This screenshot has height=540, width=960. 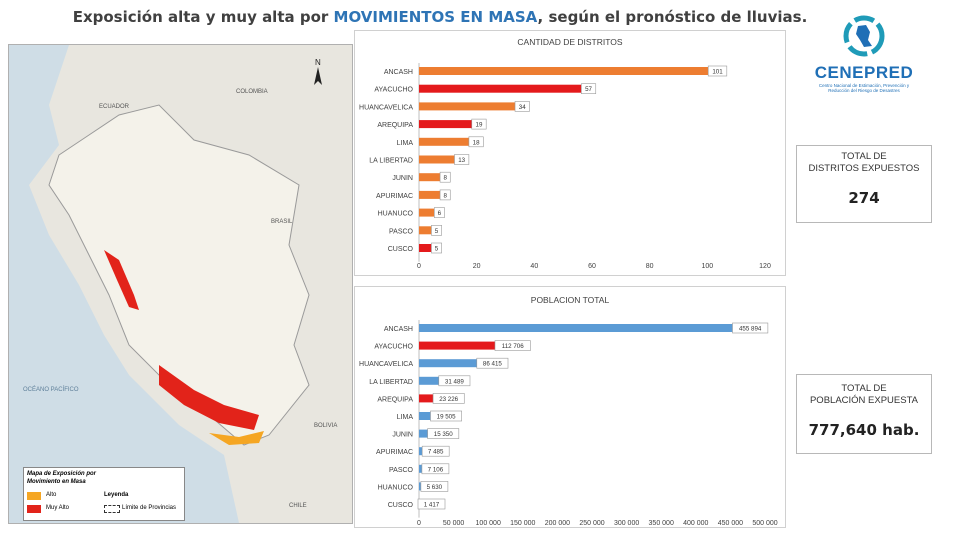 I want to click on north-arrow-icon: N, so click(x=318, y=71).